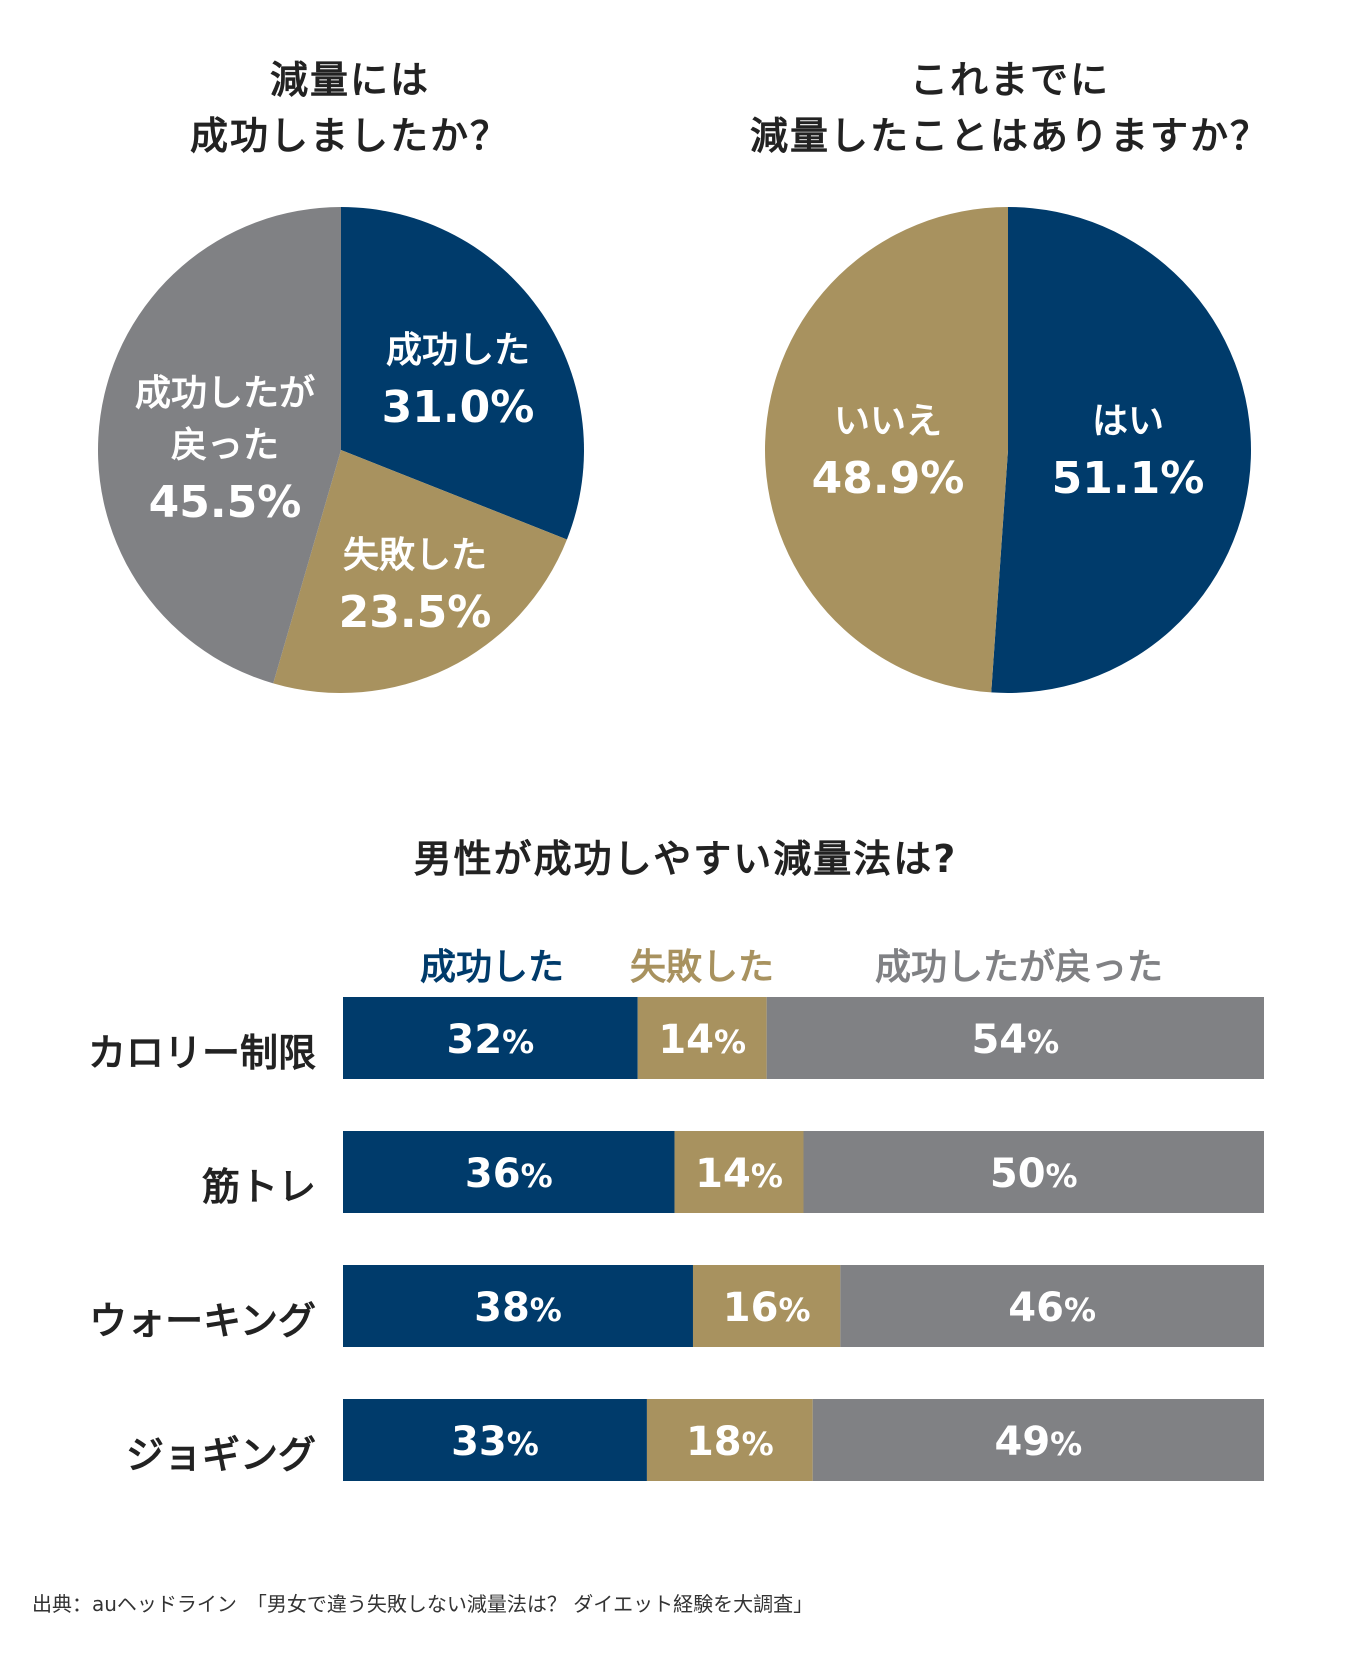 The width and height of the screenshot is (1371, 1665). I want to click on pie1-title-line2: 成功しましたか？, so click(349, 136).